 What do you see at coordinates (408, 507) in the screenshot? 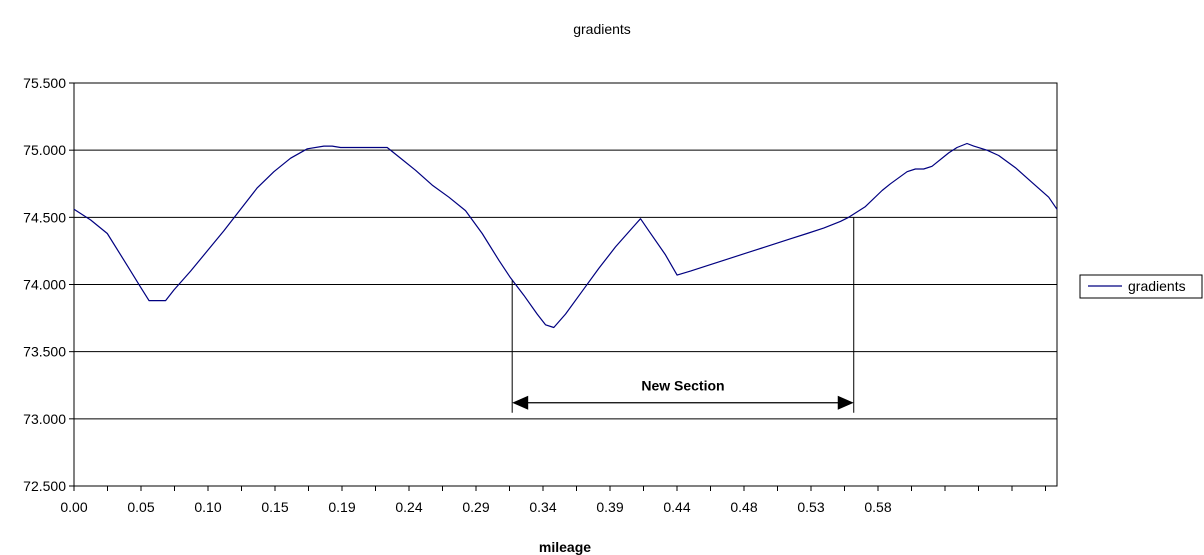
I see `x-tick-label-5: 0.24` at bounding box center [408, 507].